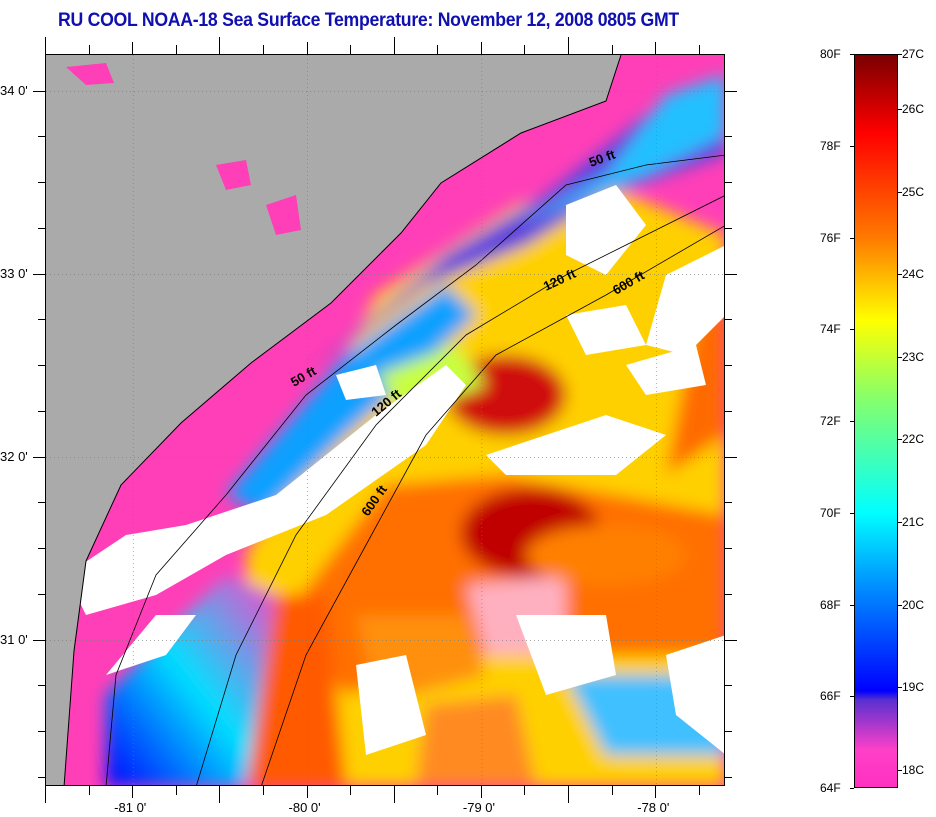  What do you see at coordinates (14, 639) in the screenshot?
I see `lat-label: 31 0'` at bounding box center [14, 639].